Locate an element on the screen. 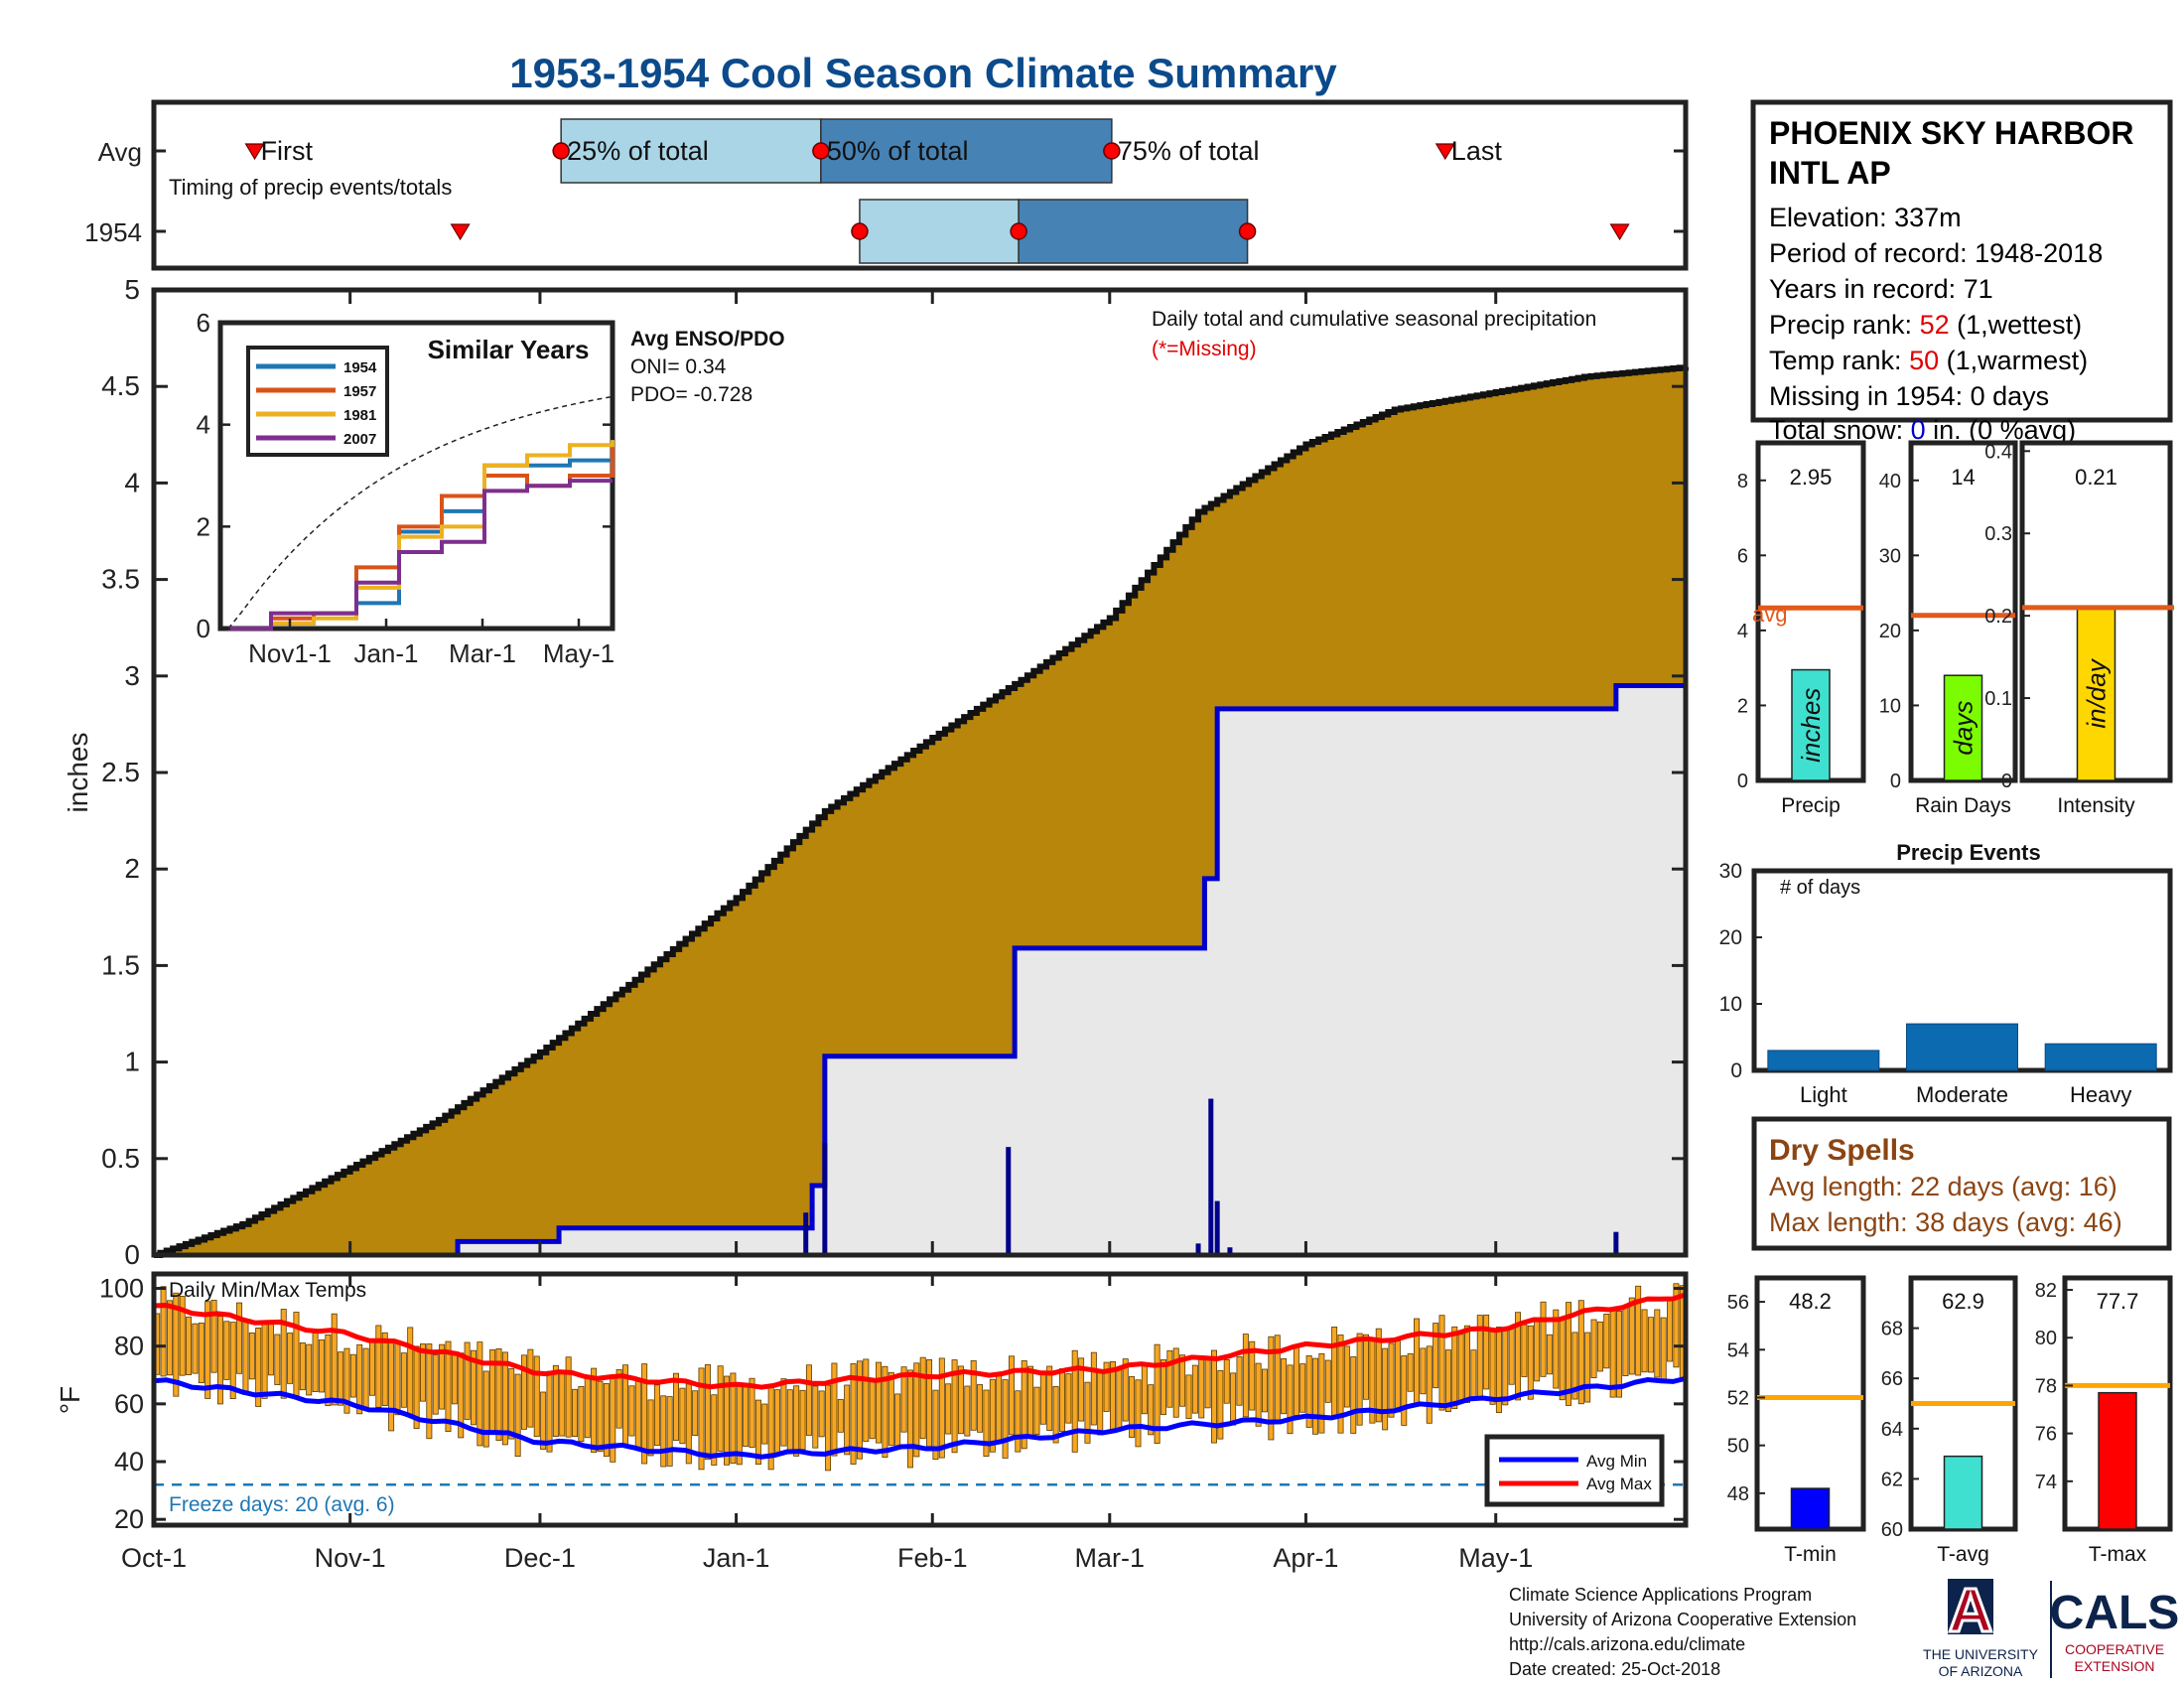 The width and height of the screenshot is (2184, 1688). bar-precip is located at coordinates (1811, 724).